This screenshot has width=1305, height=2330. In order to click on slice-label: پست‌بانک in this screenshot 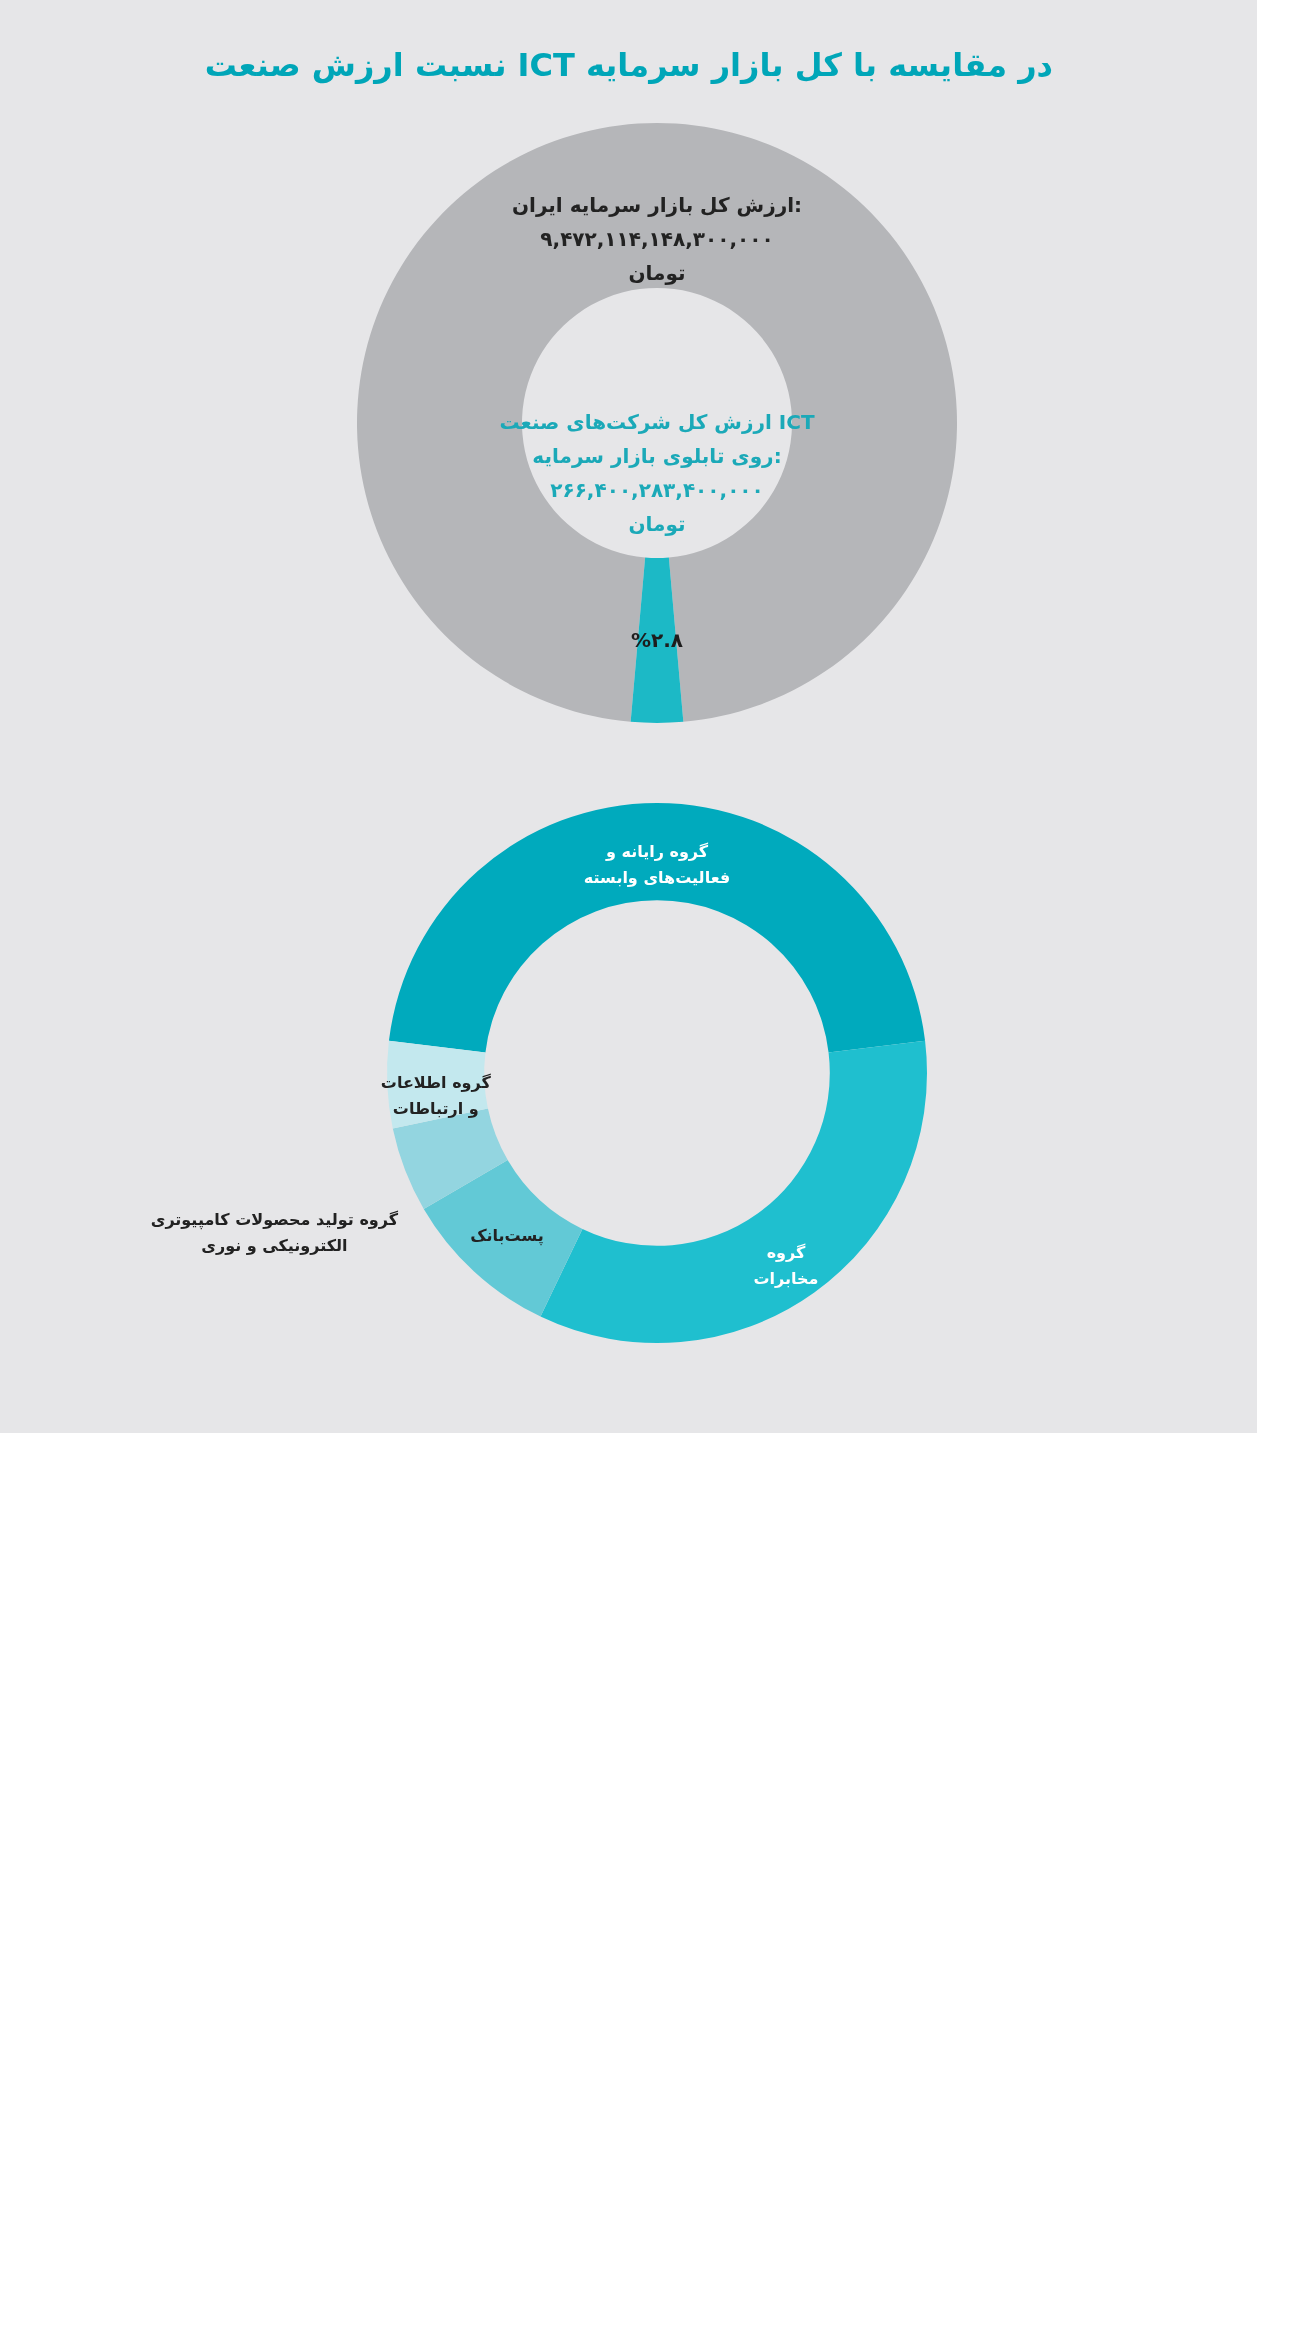, I will do `click(507, 1235)`.